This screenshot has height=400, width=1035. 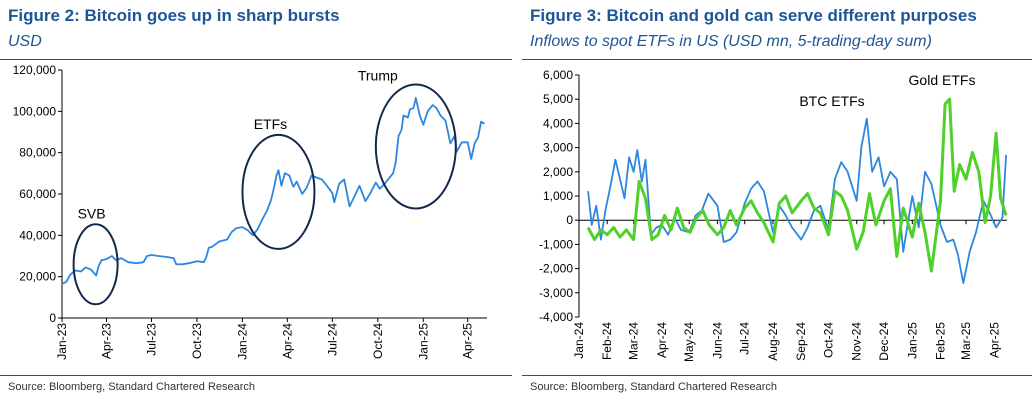 What do you see at coordinates (35, 111) in the screenshot?
I see `y-tick-label: 100,000` at bounding box center [35, 111].